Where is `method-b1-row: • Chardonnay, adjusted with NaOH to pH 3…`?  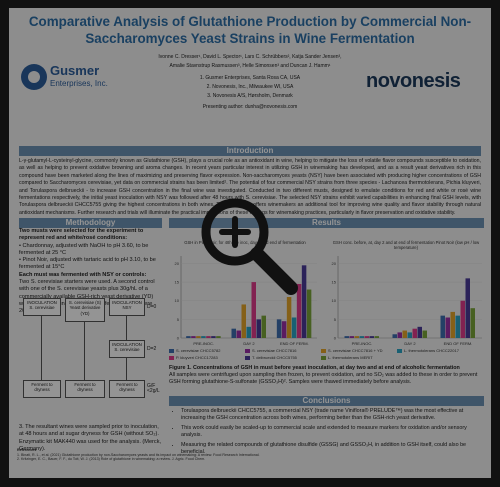
method-b1-row: • Chardonnay, adjusted with NaOH to pH 3… is located at coordinates (84, 249).